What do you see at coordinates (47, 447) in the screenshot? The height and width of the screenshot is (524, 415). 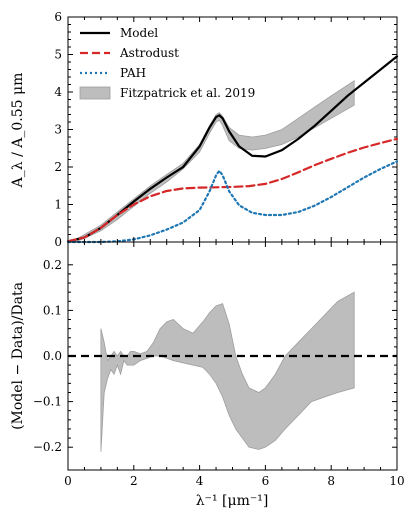 I see `bottom-y-tick-label: −0.2` at bounding box center [47, 447].